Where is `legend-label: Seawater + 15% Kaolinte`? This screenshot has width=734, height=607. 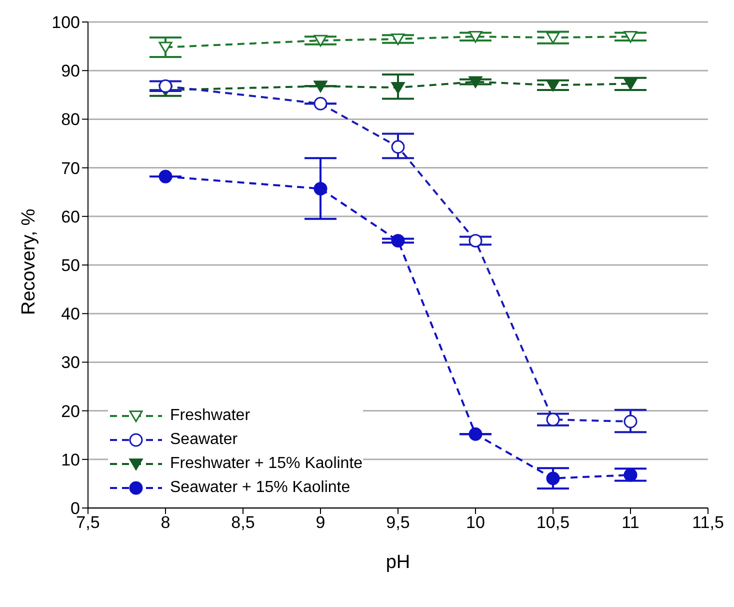 legend-label: Seawater + 15% Kaolinte is located at coordinates (260, 488).